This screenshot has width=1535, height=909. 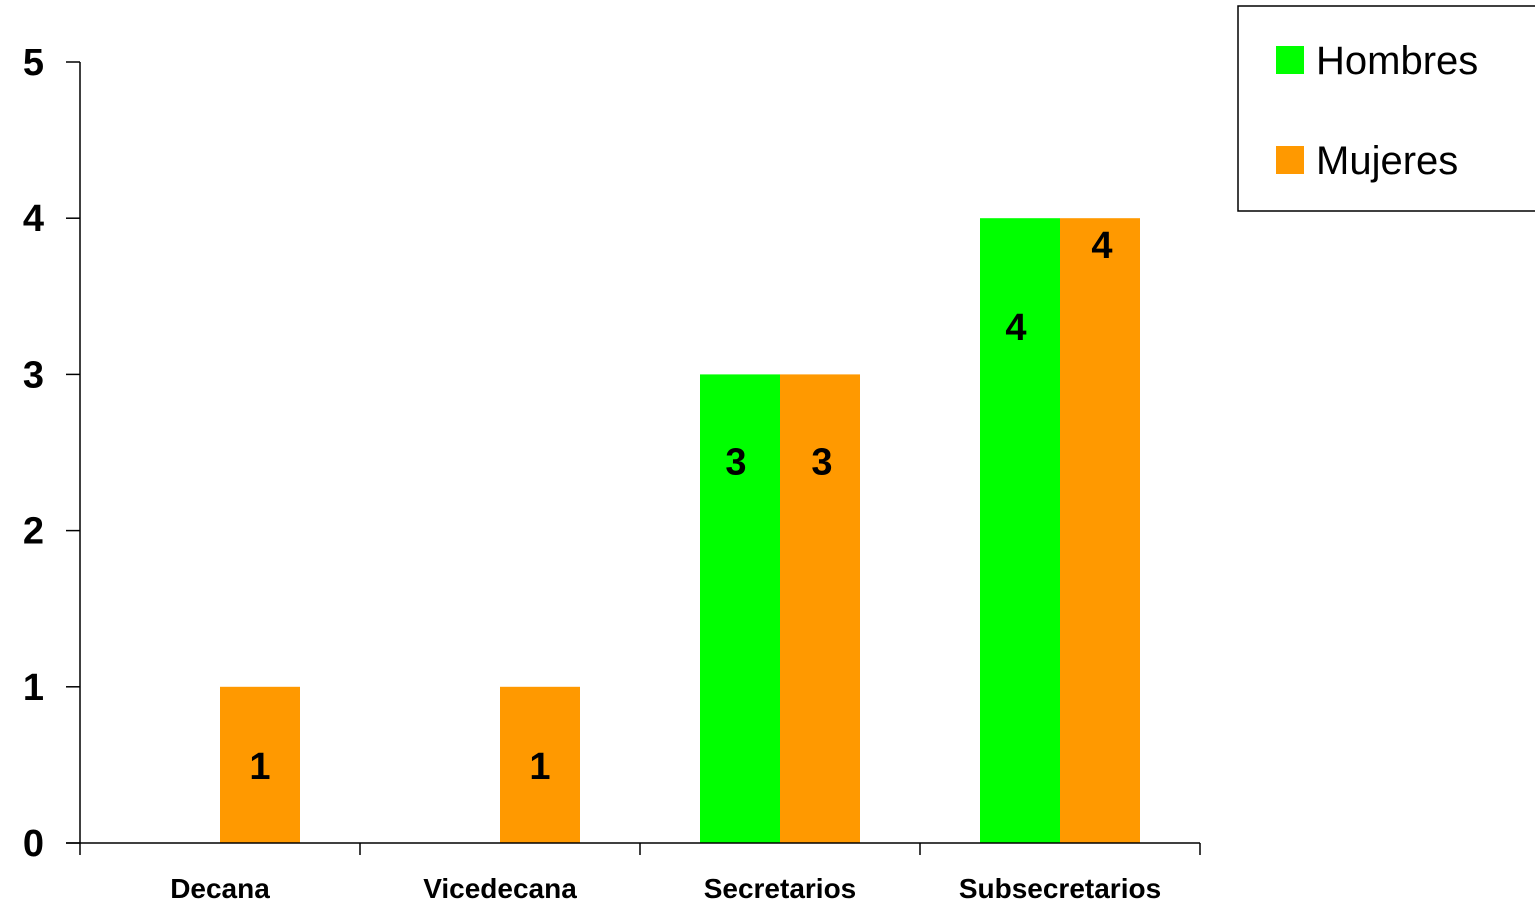 What do you see at coordinates (735, 462) in the screenshot?
I see `data-label-hombres-secretarios: 3` at bounding box center [735, 462].